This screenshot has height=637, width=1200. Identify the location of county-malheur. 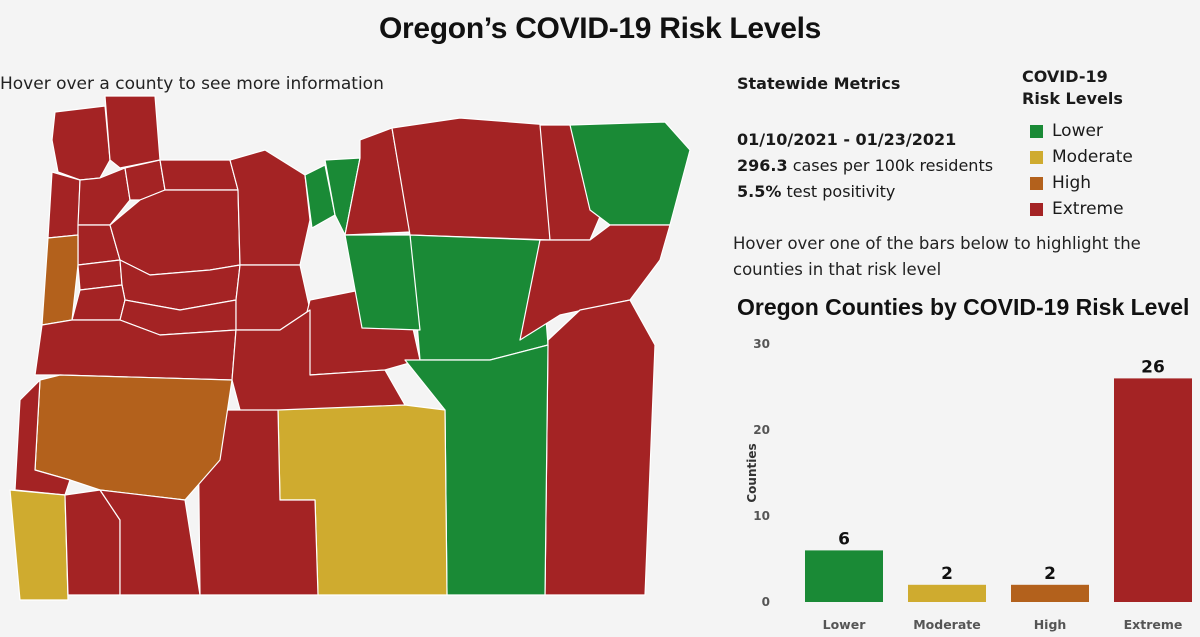
(600, 447).